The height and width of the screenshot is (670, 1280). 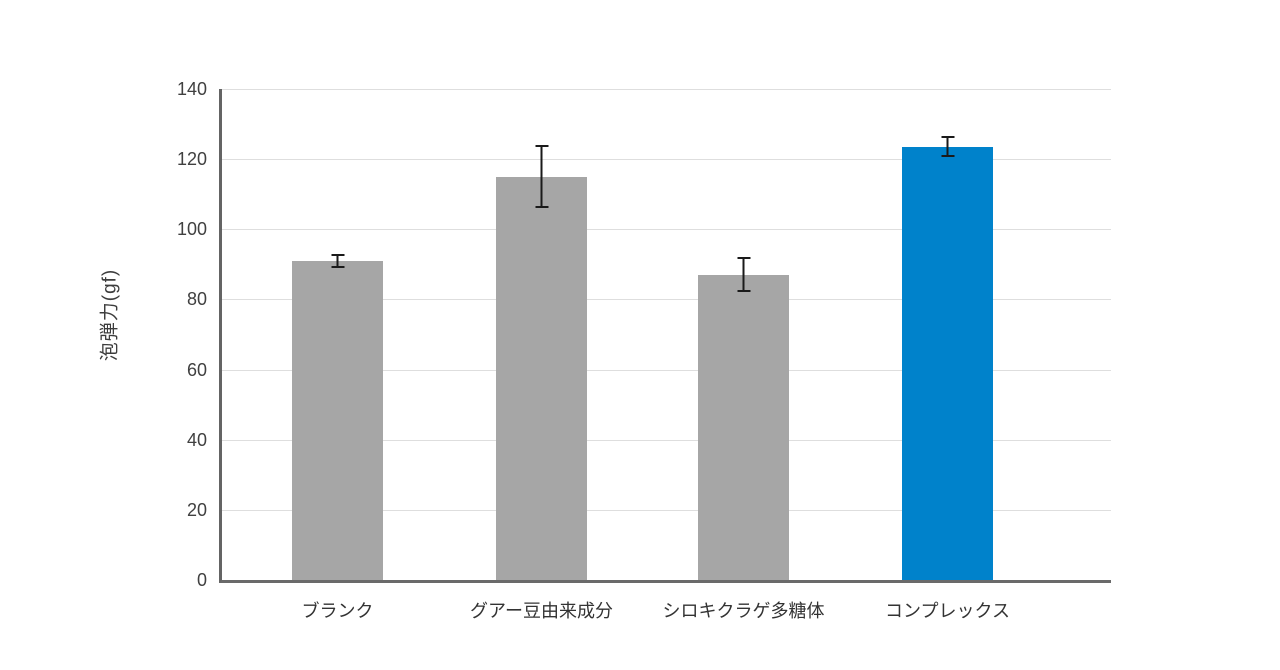 I want to click on y-tick-label-60: 60, so click(x=196, y=369).